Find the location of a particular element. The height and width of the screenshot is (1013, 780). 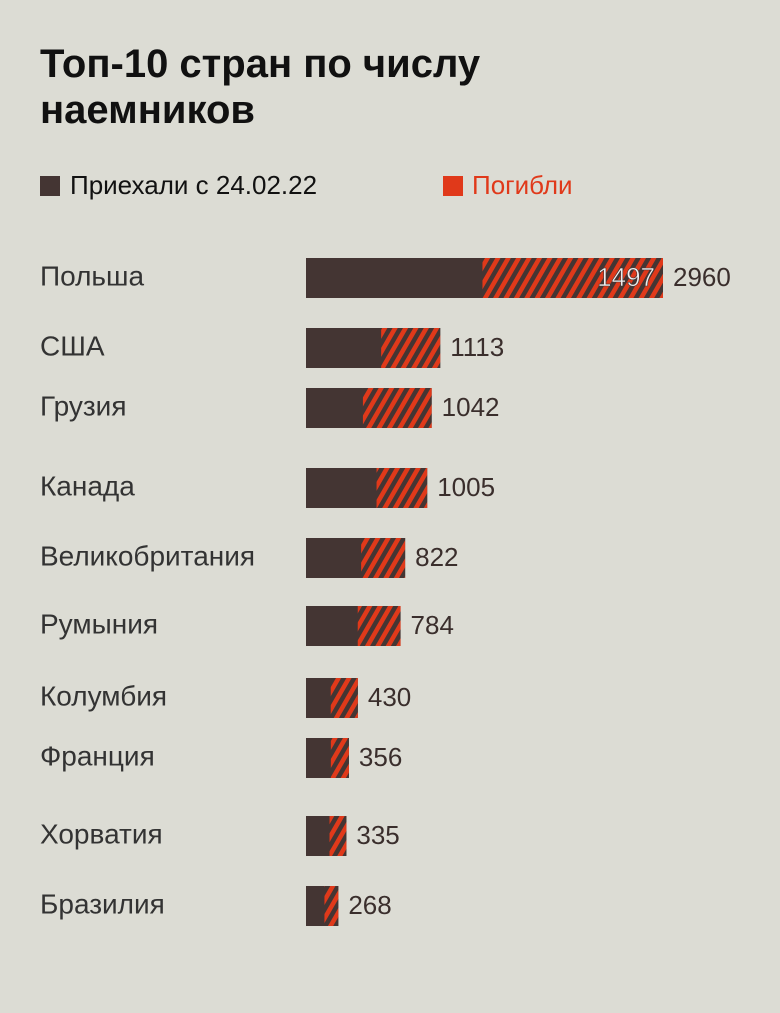

category-label: Франция is located at coordinates (97, 755).